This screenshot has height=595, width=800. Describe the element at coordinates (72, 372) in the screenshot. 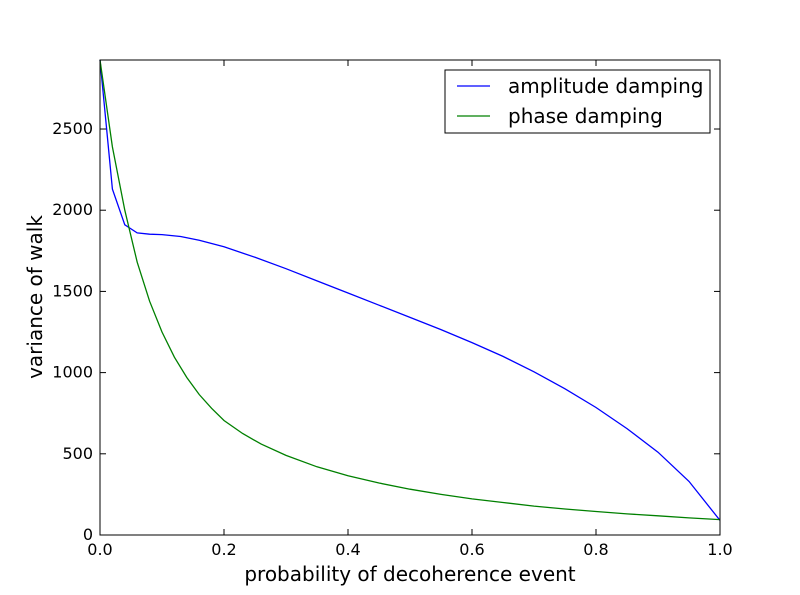

I see `y-tick-label: 1000` at that location.